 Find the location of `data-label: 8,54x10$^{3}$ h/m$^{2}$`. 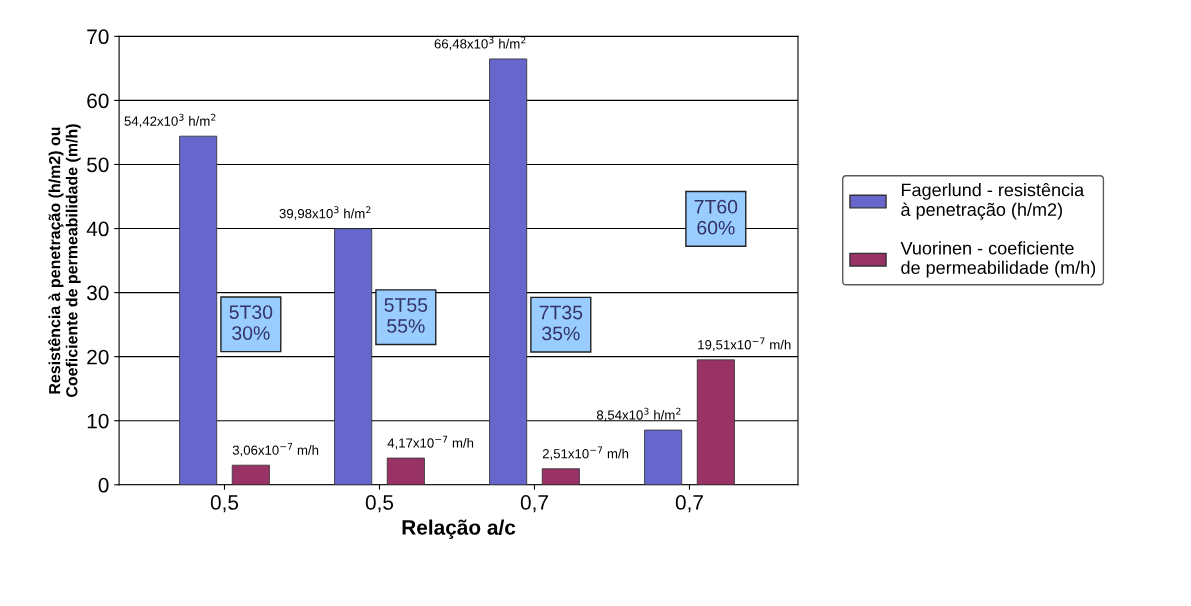

data-label: 8,54x10$^{3}$ h/m$^{2}$ is located at coordinates (638, 414).